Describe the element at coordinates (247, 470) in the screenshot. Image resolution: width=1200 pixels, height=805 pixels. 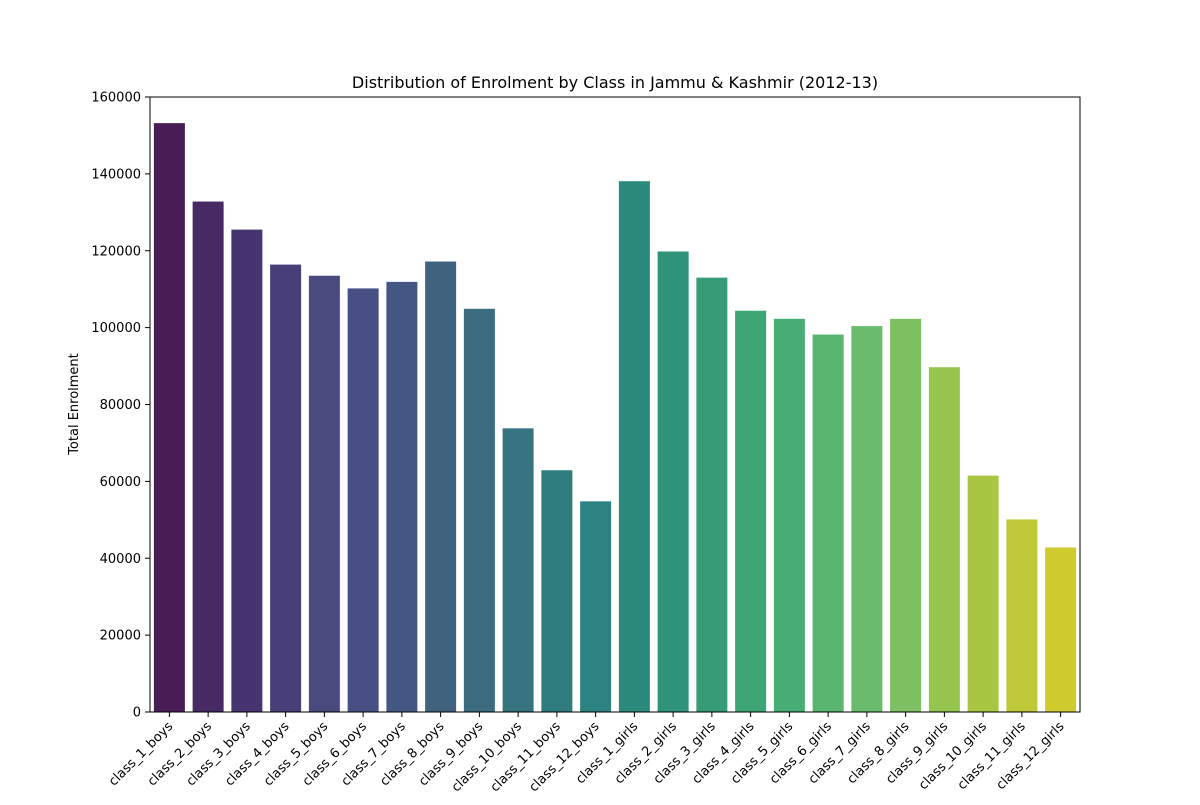
I see `bar-class_3_boys` at that location.